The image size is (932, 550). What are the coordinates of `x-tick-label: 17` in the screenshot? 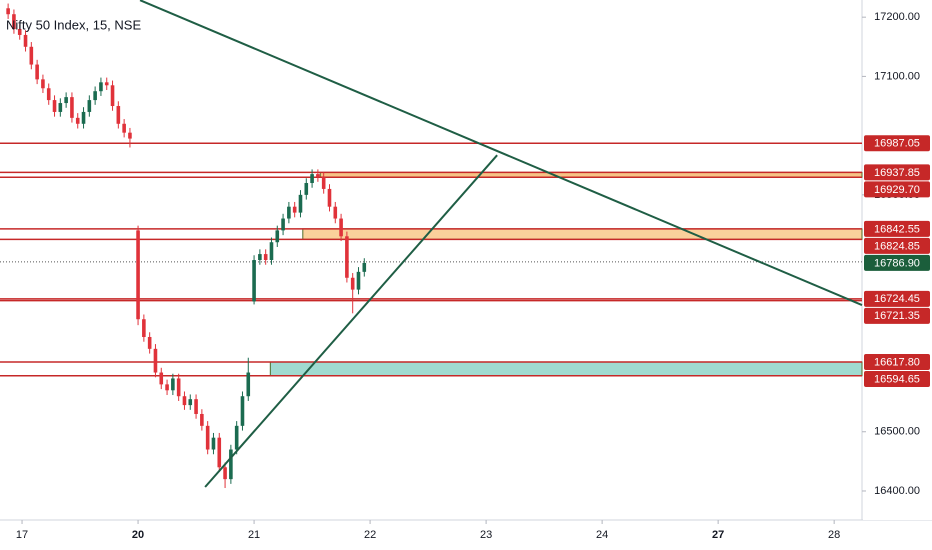 It's located at (22, 535).